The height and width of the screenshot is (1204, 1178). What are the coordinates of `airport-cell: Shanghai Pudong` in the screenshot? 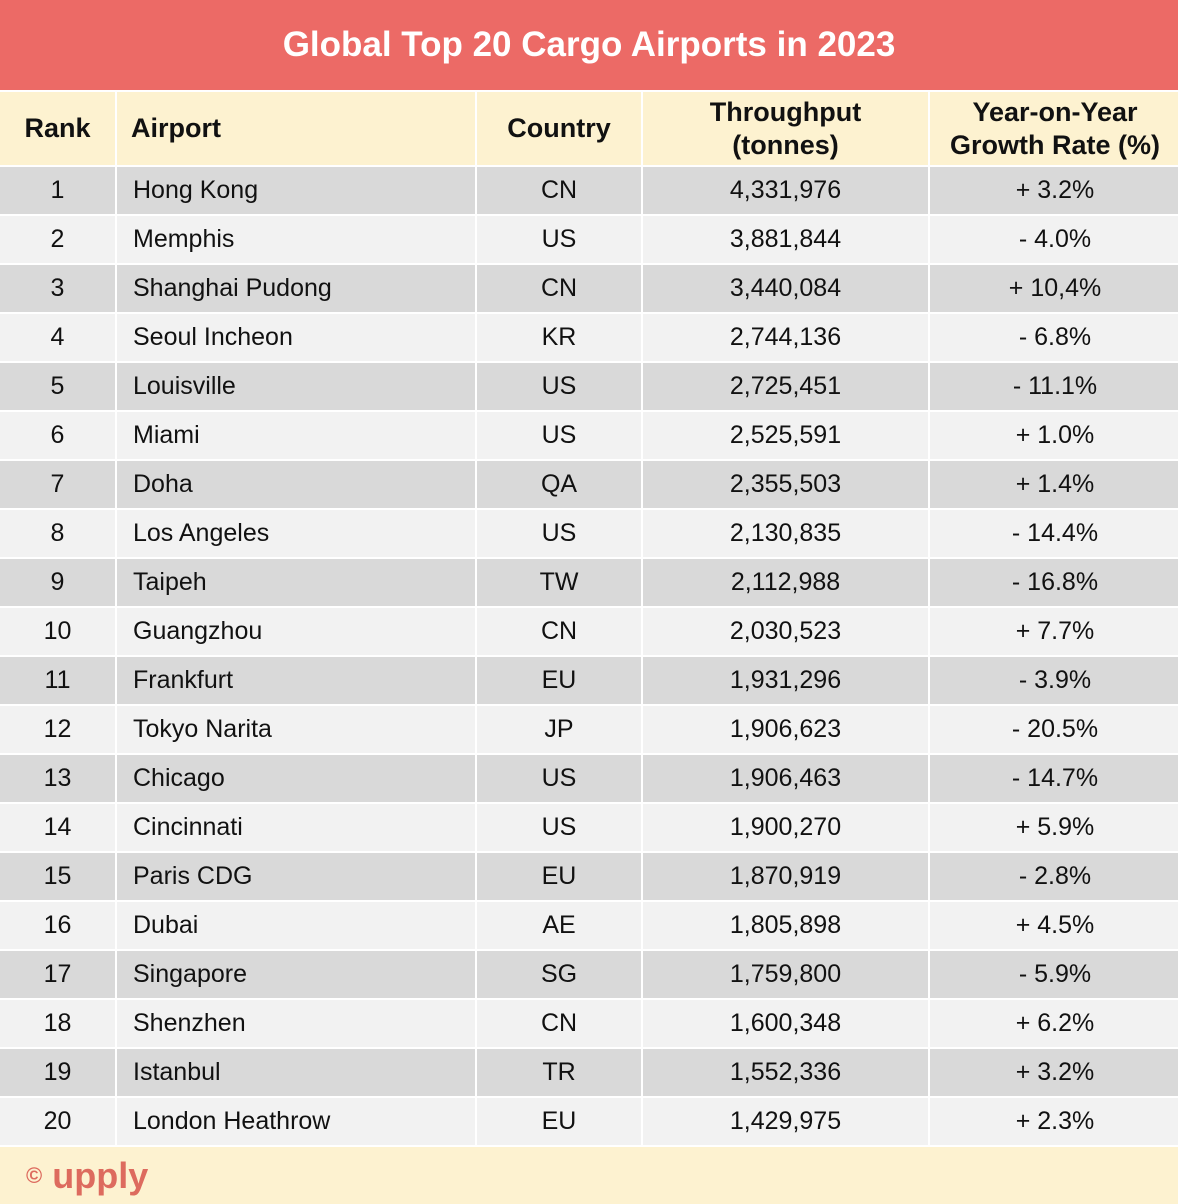 It's located at (296, 287).